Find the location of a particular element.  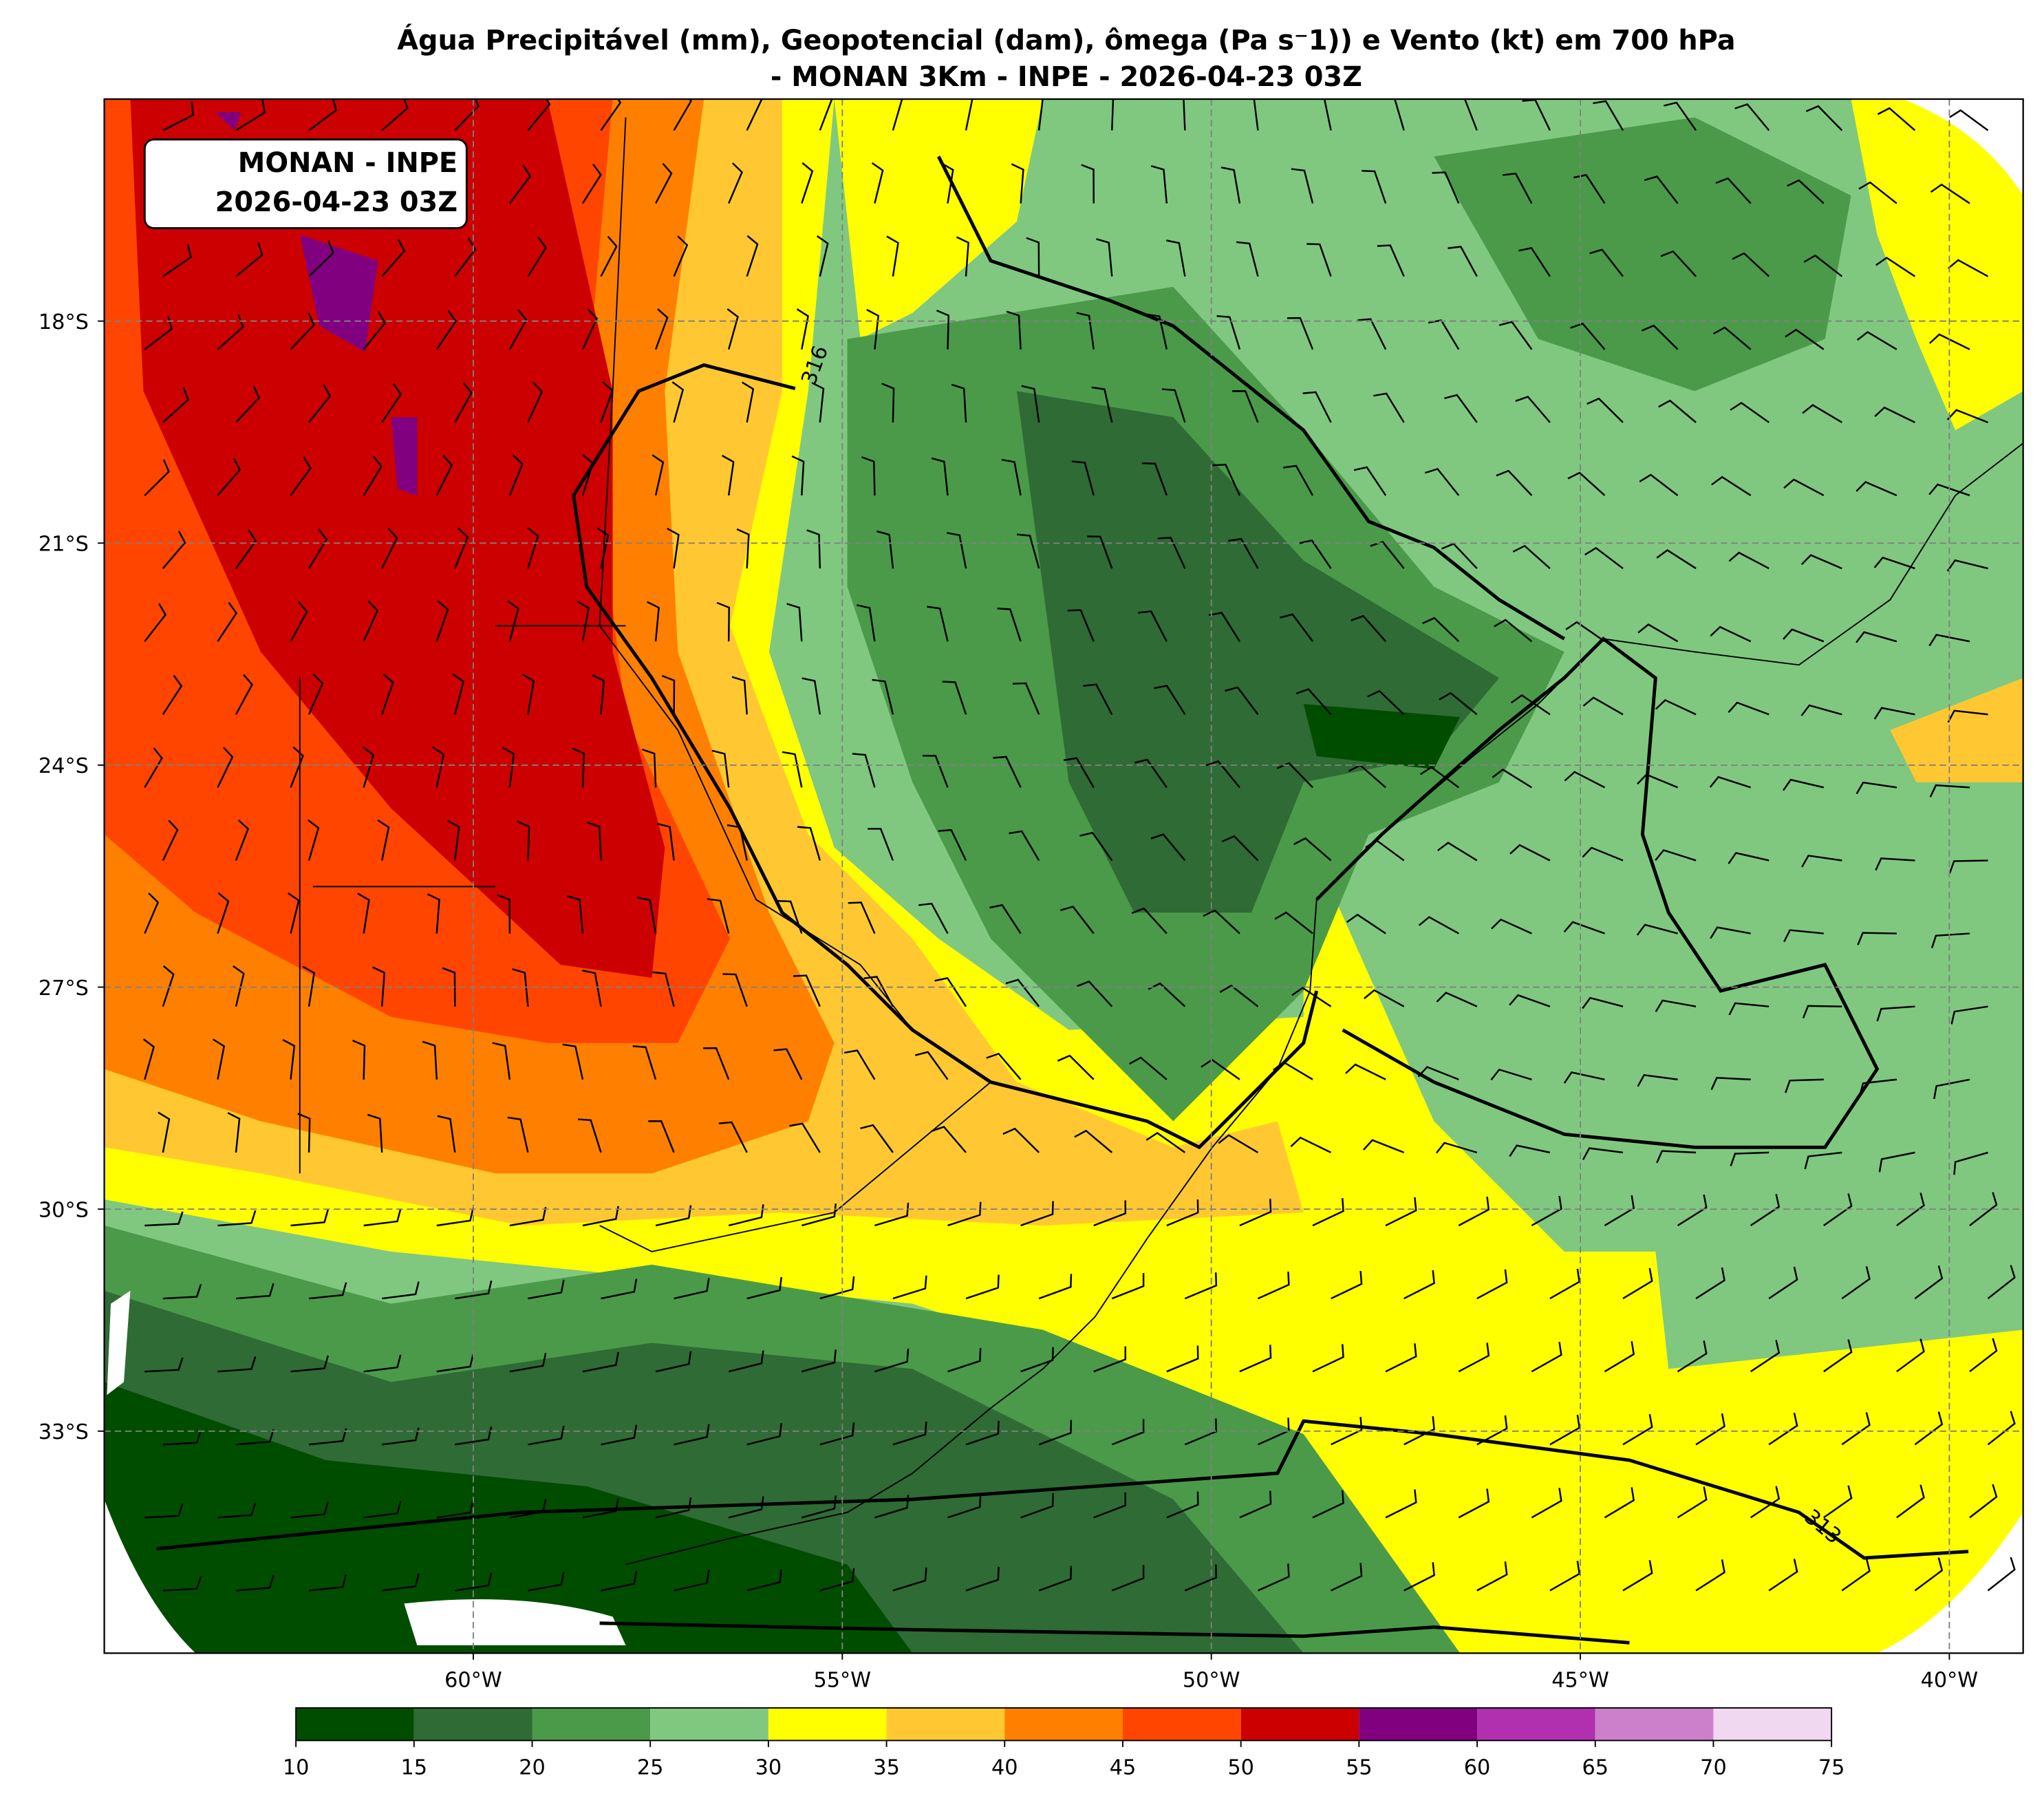

y-tick-label: 27°S is located at coordinates (64, 988).